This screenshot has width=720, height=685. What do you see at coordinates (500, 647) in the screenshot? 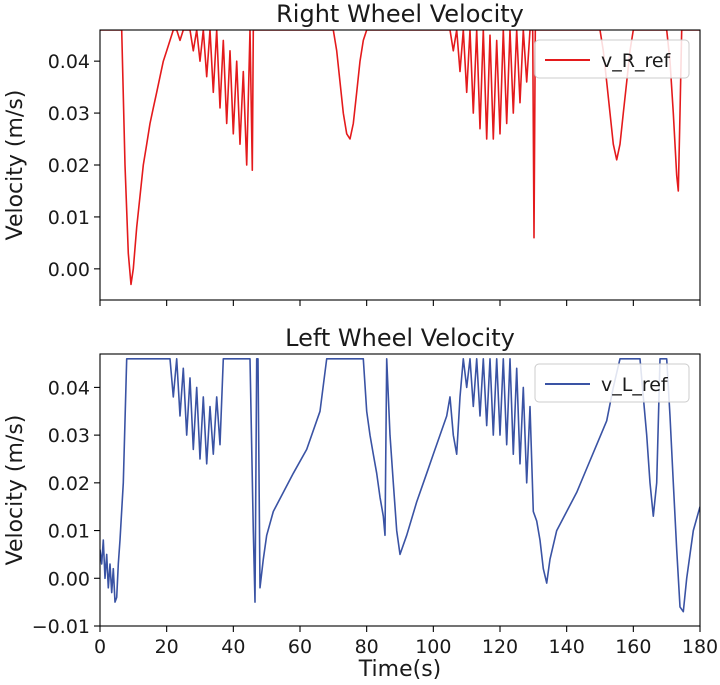
I see `x-tick-label: 120` at bounding box center [500, 647].